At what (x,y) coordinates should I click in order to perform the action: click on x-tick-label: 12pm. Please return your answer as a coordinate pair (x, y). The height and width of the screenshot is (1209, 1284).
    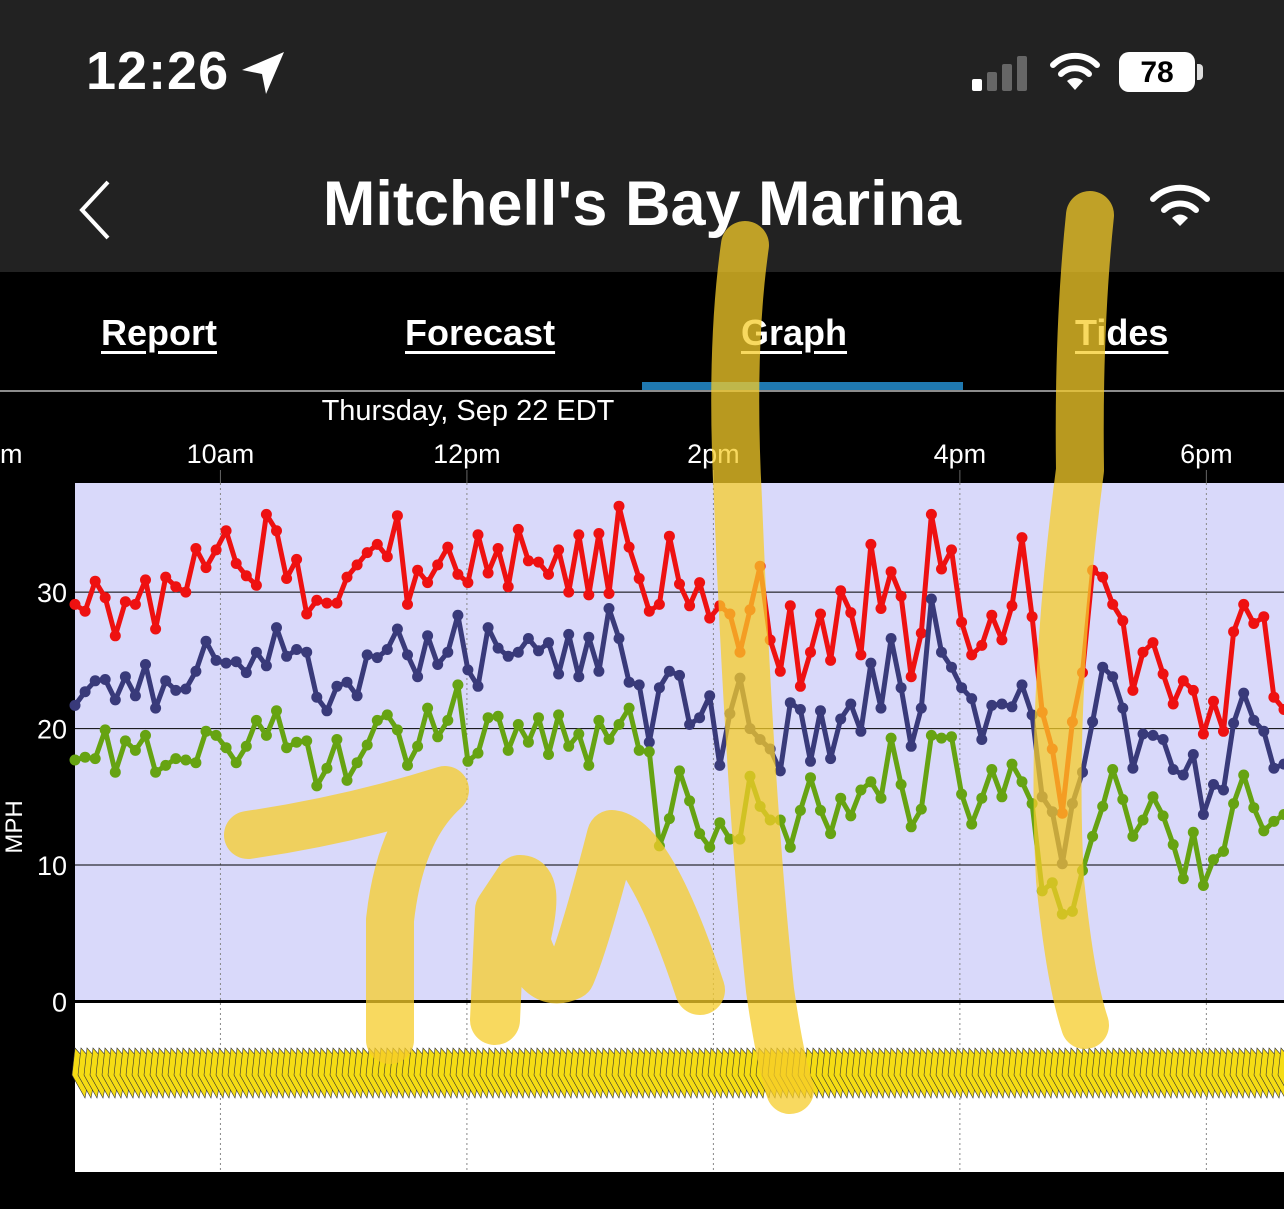
    Looking at the image, I should click on (467, 454).